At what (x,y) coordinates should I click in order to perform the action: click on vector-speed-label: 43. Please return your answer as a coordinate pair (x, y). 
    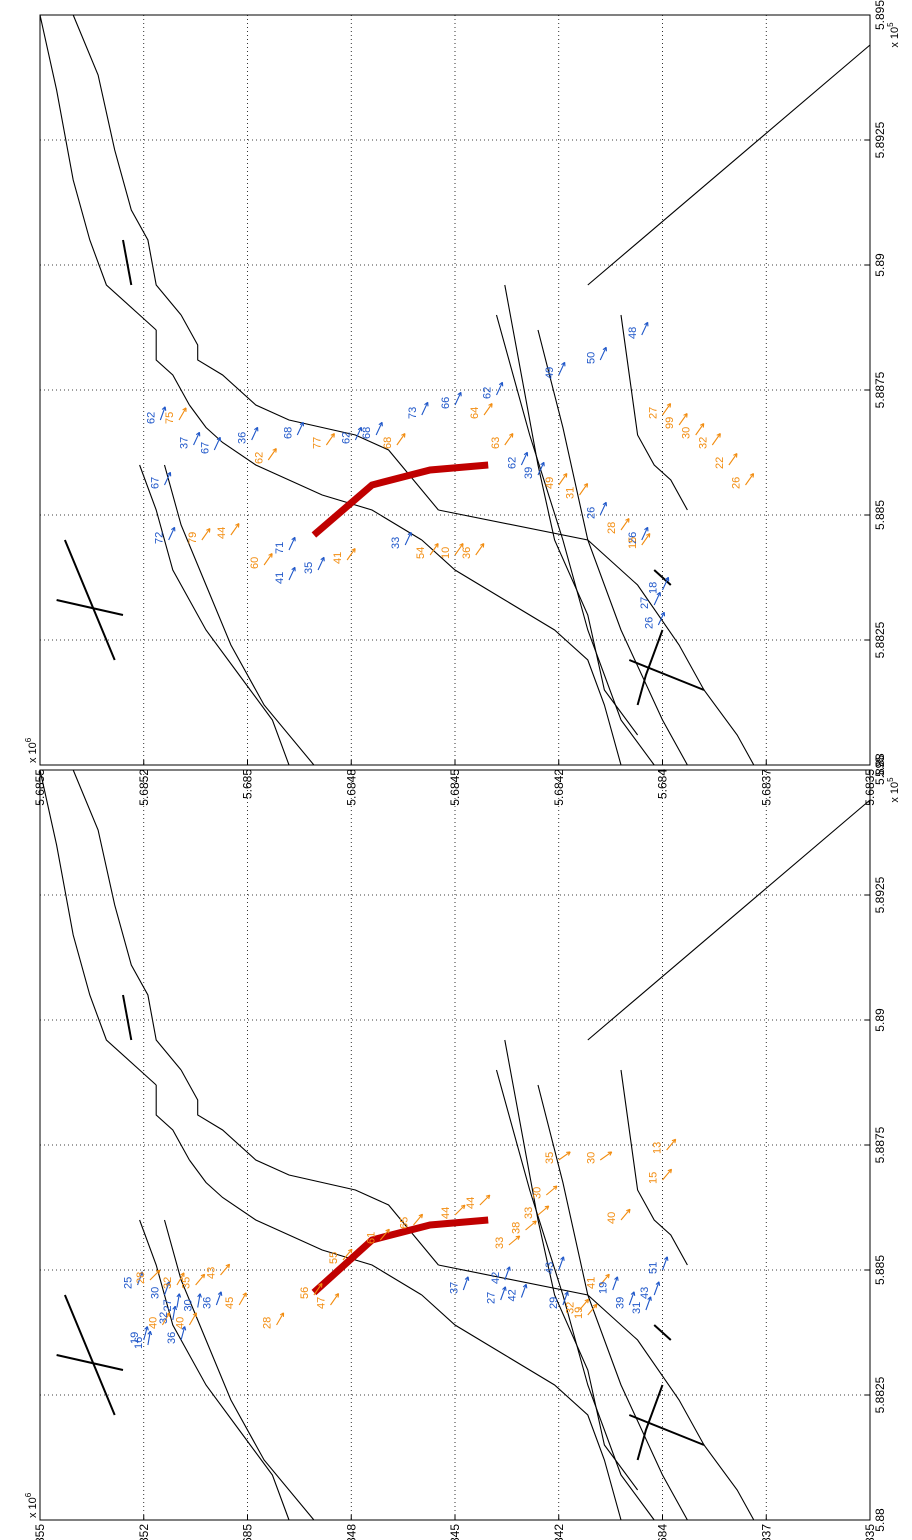
    Looking at the image, I should click on (212, 1273).